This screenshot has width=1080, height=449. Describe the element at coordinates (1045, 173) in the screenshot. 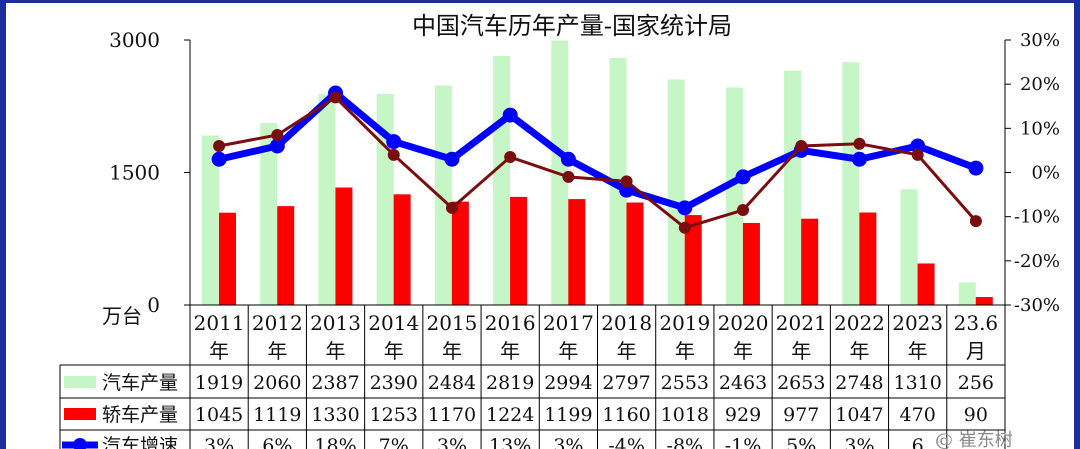

I see `right-tick-label: 0%` at that location.